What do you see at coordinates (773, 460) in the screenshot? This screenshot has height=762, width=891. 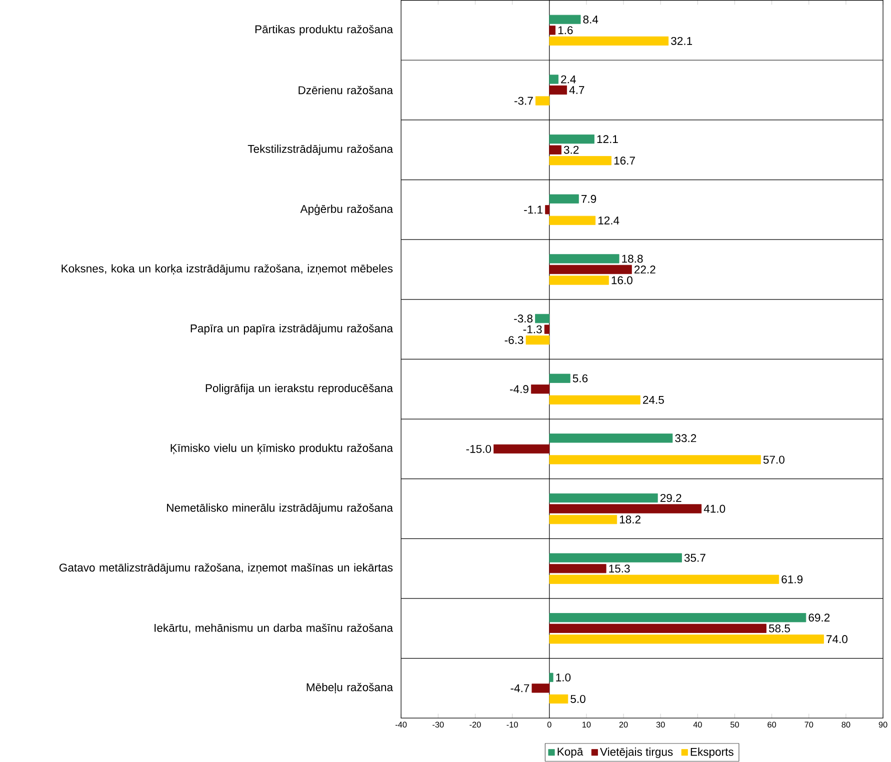 I see `data-label: 57.0` at bounding box center [773, 460].